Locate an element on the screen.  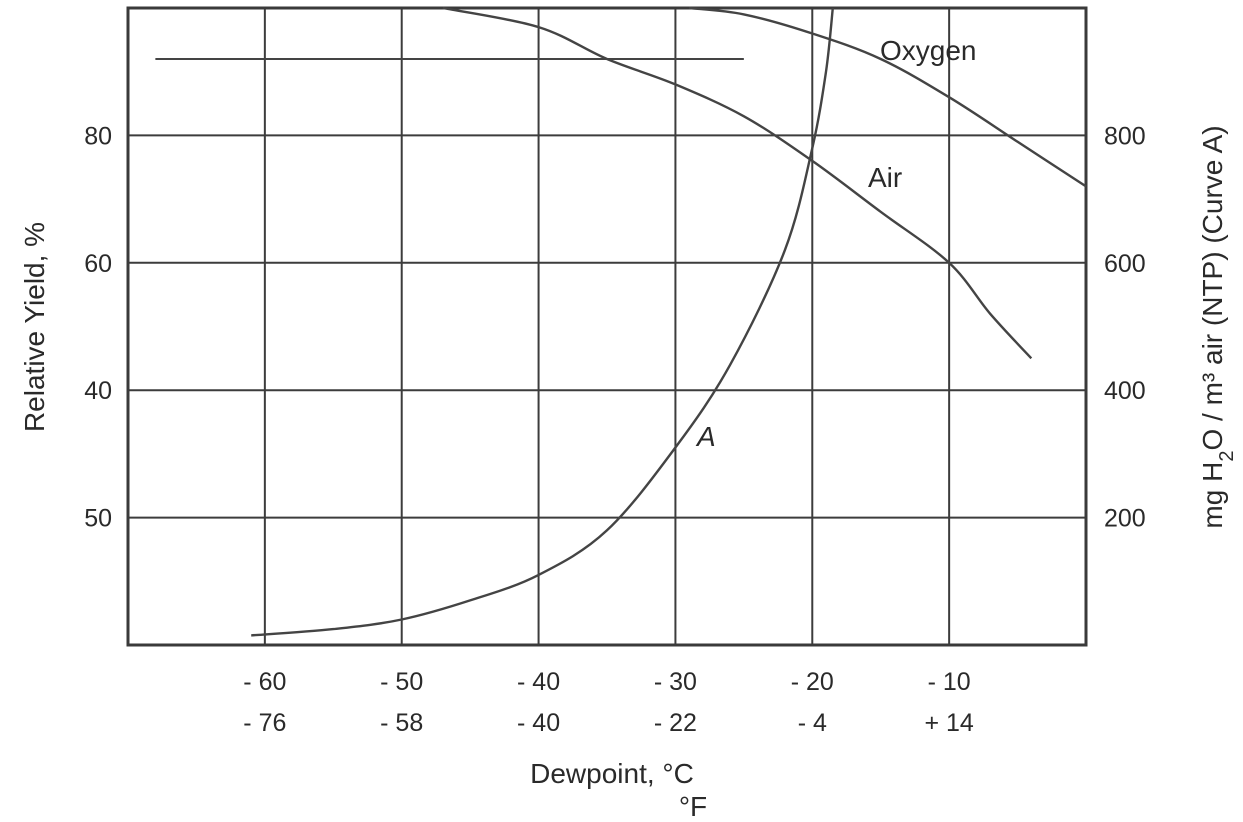
x-tick-label-f: - 40 is located at coordinates (538, 723).